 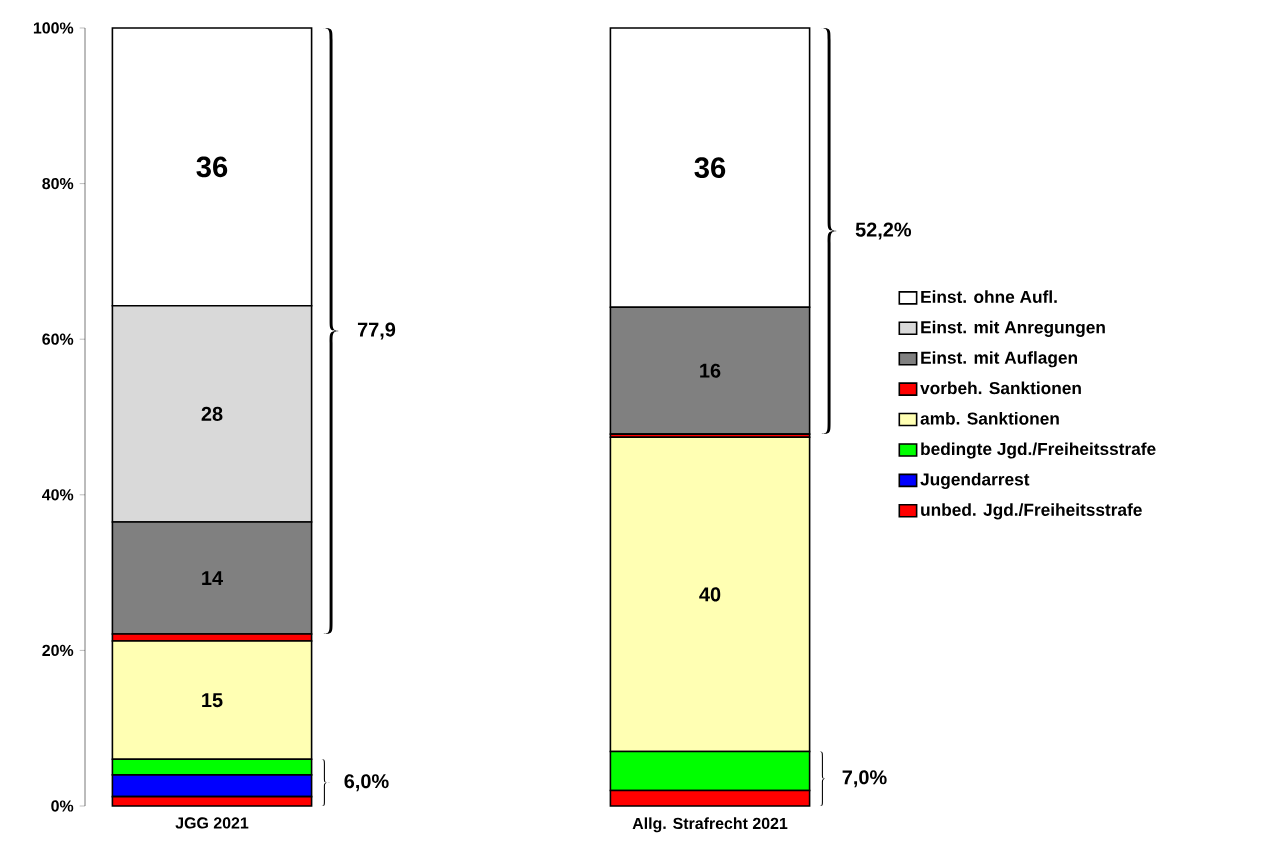 What do you see at coordinates (58, 495) in the screenshot?
I see `y-tick-label: 40%` at bounding box center [58, 495].